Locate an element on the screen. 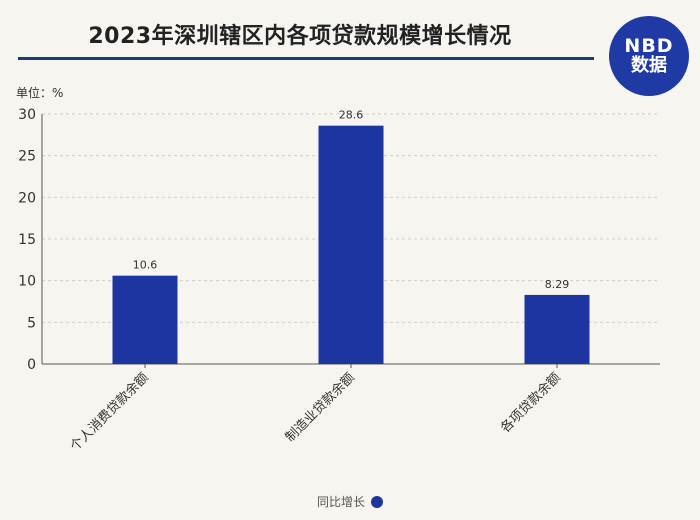  y-tick-label: 15 is located at coordinates (27, 240).